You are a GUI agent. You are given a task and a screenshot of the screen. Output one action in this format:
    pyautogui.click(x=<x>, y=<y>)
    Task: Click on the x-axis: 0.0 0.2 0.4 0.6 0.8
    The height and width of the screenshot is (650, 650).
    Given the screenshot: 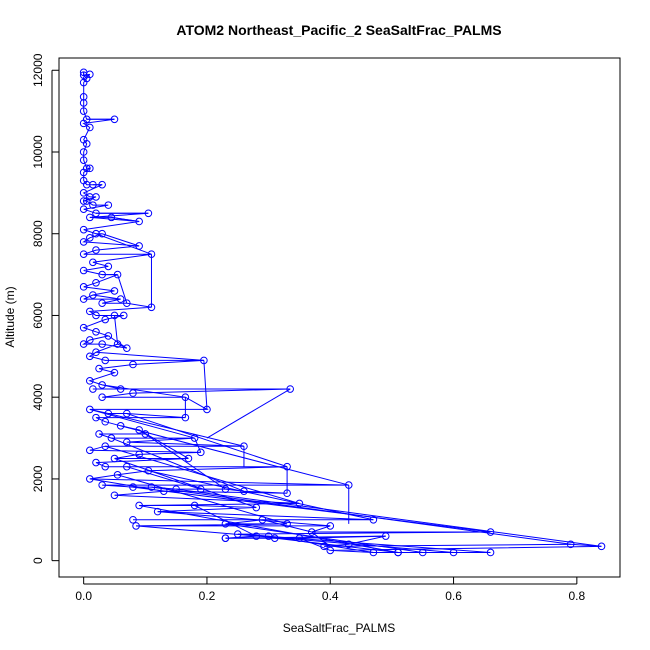 What is the action you would take?
    pyautogui.click(x=330, y=590)
    